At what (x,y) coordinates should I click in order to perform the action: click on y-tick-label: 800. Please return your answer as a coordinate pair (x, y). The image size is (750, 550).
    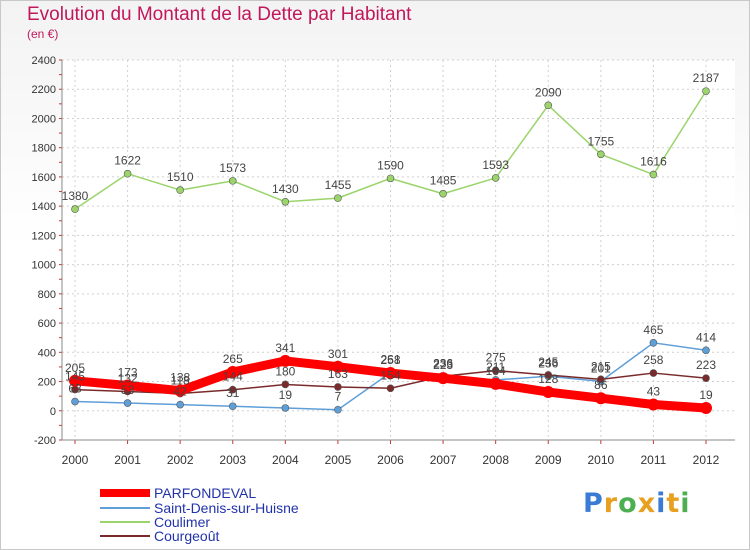
    Looking at the image, I should click on (47, 295).